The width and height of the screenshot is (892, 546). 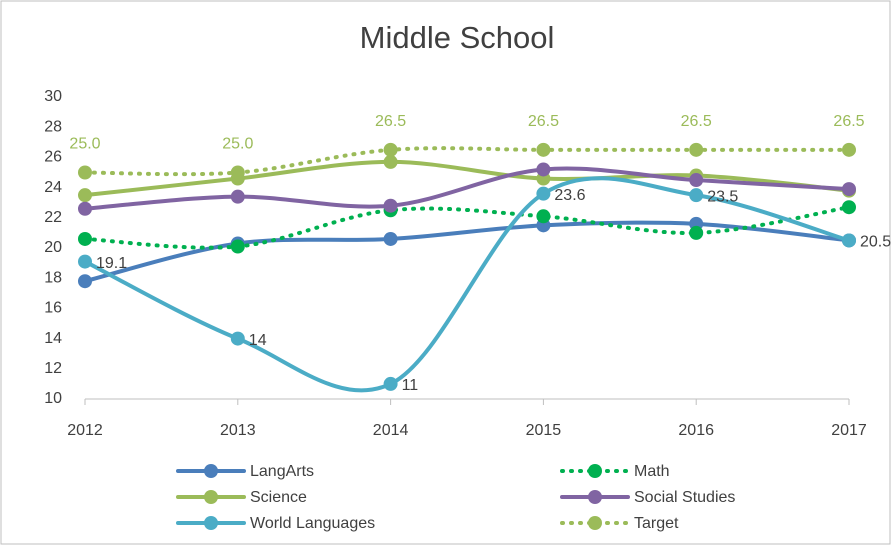 What do you see at coordinates (53, 368) in the screenshot?
I see `y-tick-label: 12` at bounding box center [53, 368].